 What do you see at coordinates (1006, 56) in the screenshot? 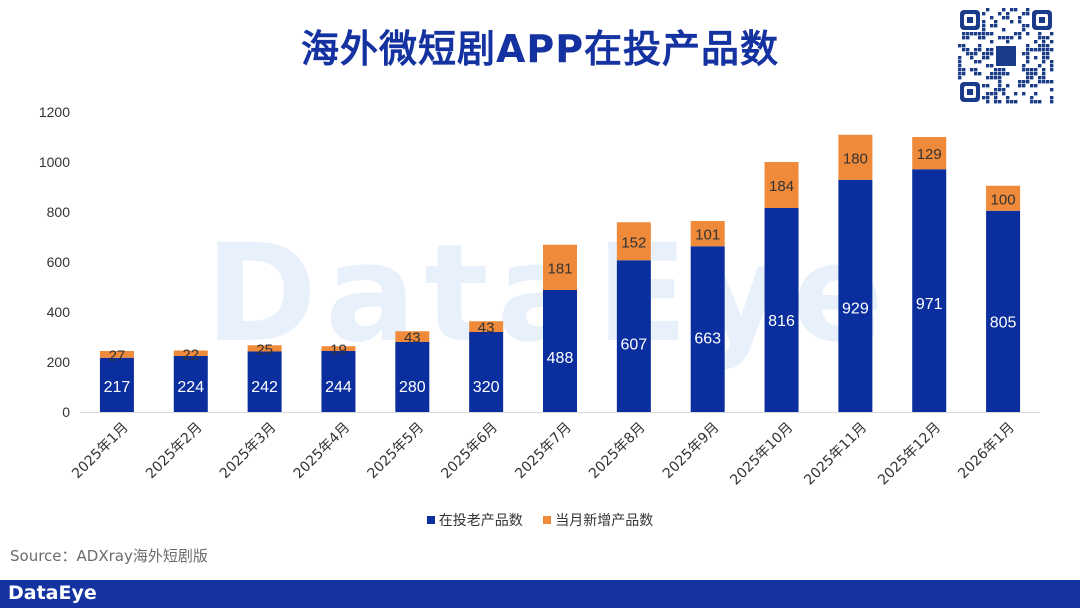
I see `qr-code` at bounding box center [1006, 56].